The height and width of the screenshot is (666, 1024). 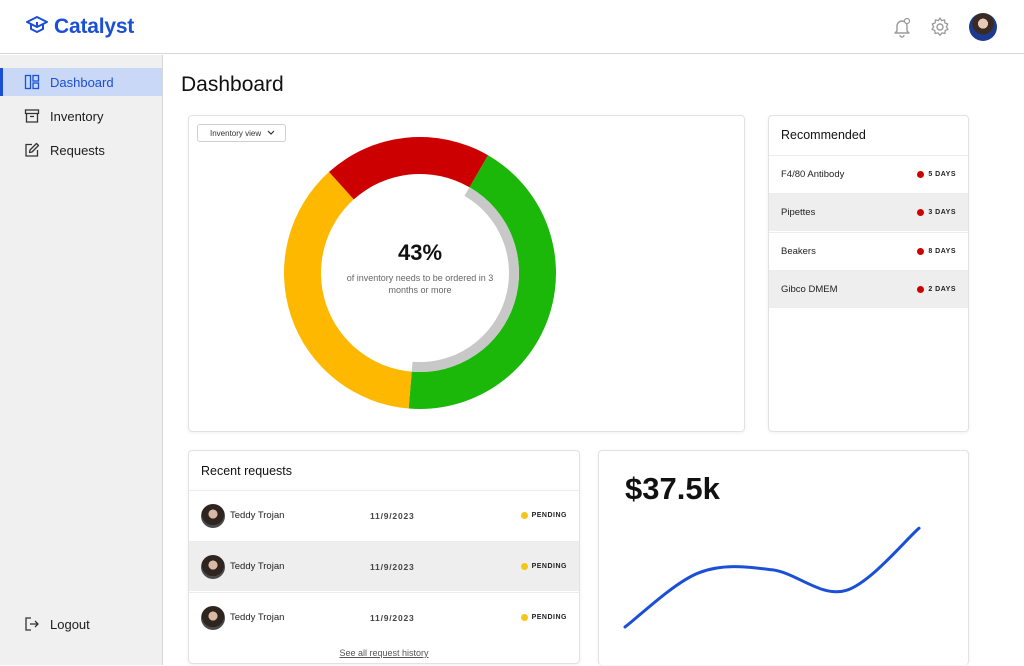 I want to click on brand-logo: Catalyst, so click(x=80, y=26).